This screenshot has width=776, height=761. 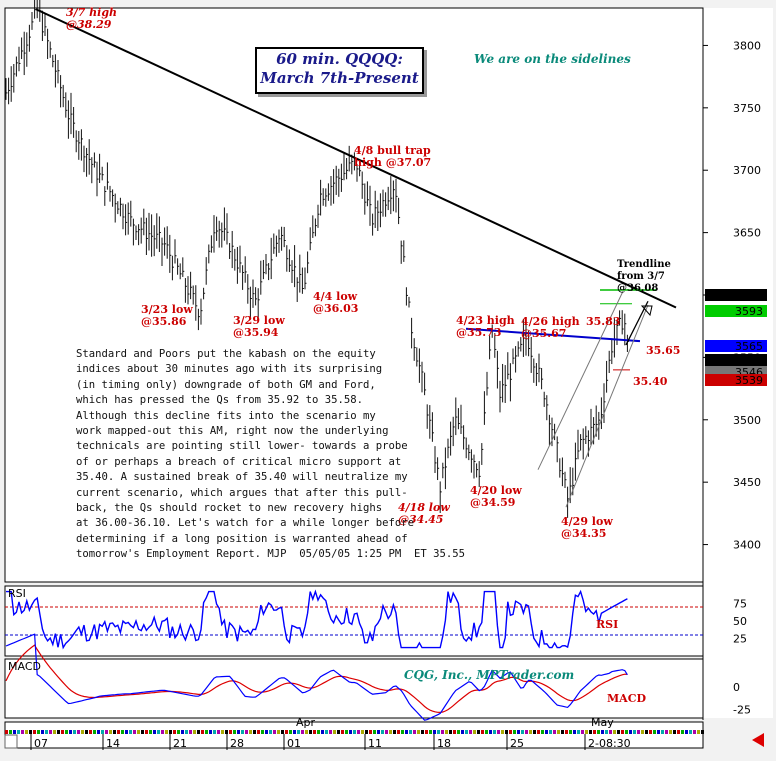 What do you see at coordinates (335, 308) in the screenshot?
I see `annotation-apr4-low: @36.03` at bounding box center [335, 308].